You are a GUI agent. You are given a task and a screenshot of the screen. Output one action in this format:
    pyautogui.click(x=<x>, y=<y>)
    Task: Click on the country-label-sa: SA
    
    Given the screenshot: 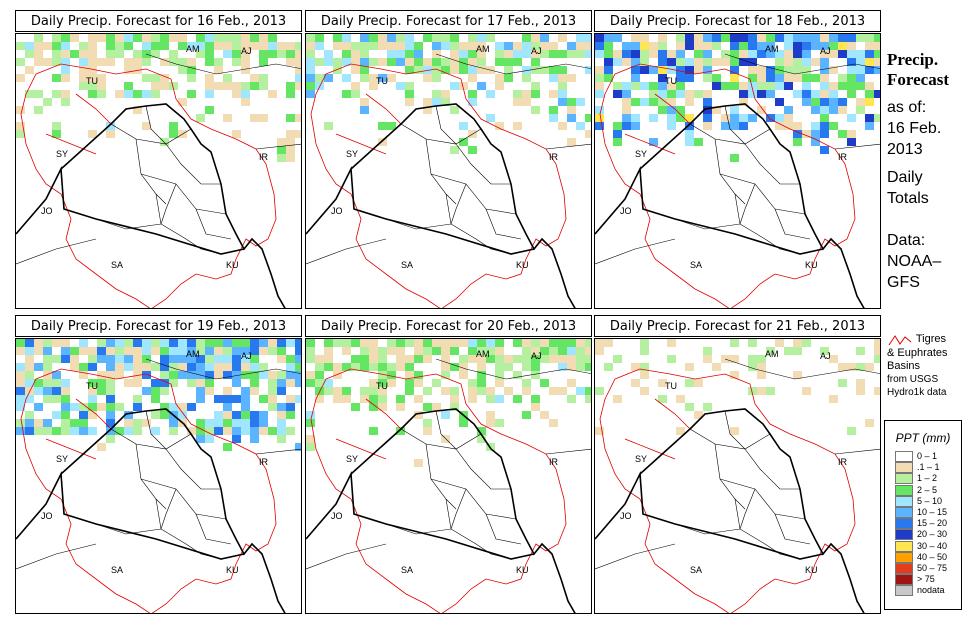 What is the action you would take?
    pyautogui.click(x=407, y=570)
    